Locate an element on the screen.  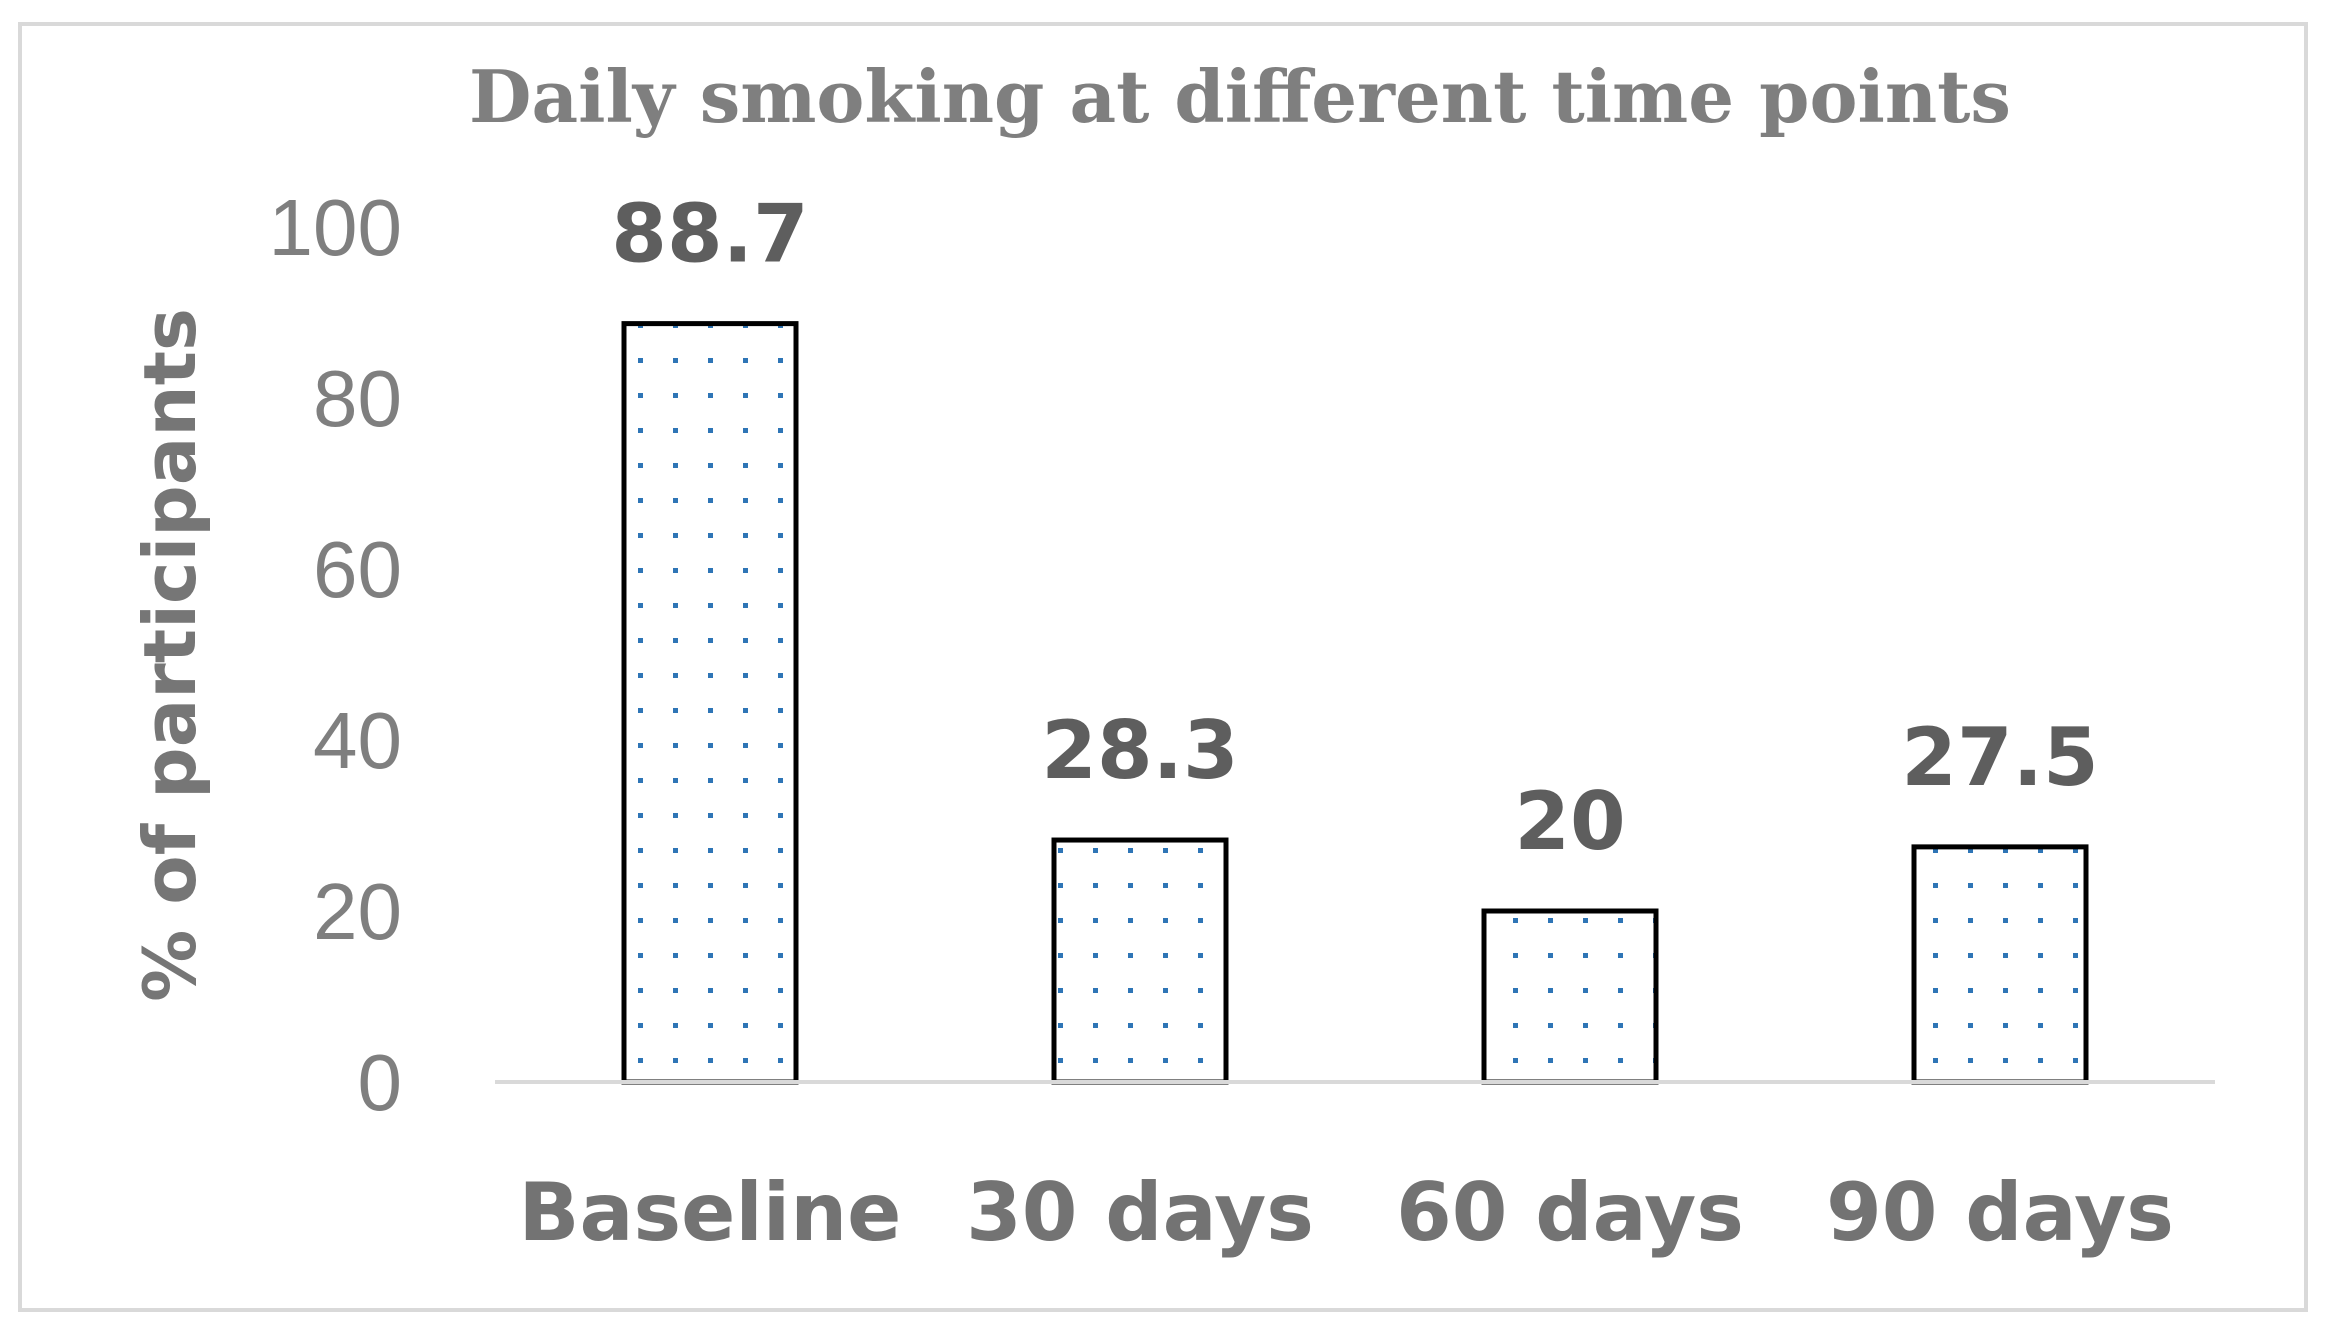
bar-baseline is located at coordinates (710, 703).